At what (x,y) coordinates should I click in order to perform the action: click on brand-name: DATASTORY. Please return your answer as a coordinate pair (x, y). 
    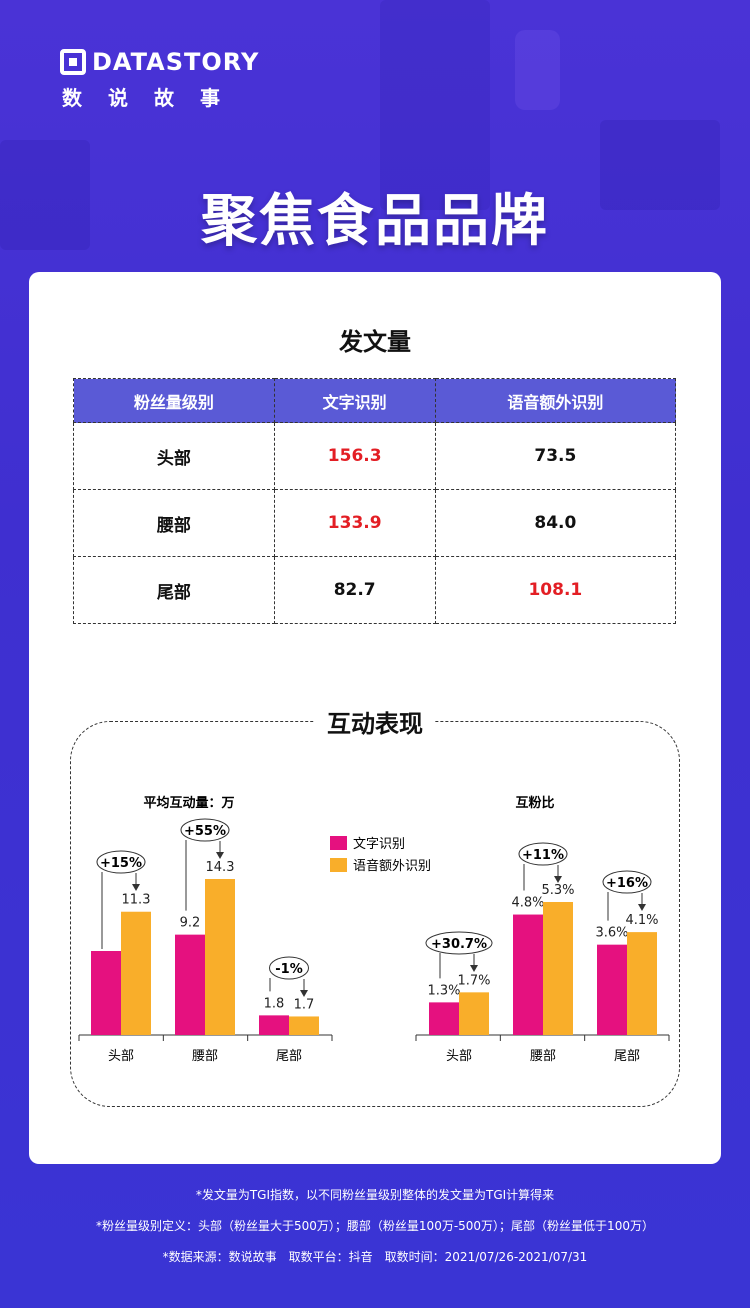
    Looking at the image, I should click on (176, 62).